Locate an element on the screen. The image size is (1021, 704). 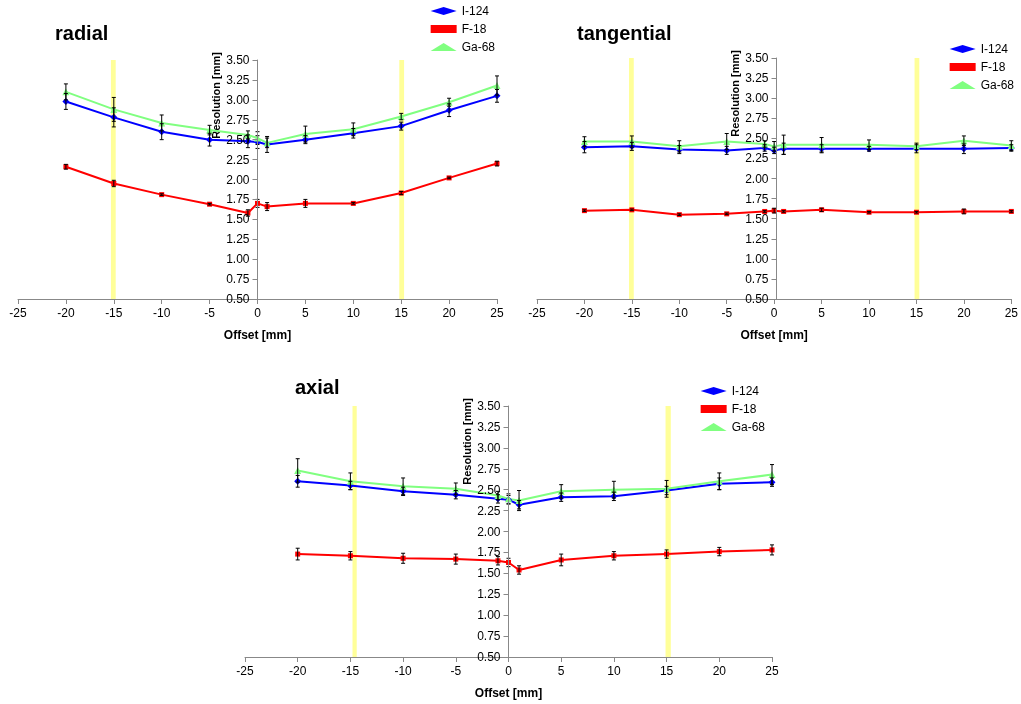
chart-title: tangential is located at coordinates (624, 33).